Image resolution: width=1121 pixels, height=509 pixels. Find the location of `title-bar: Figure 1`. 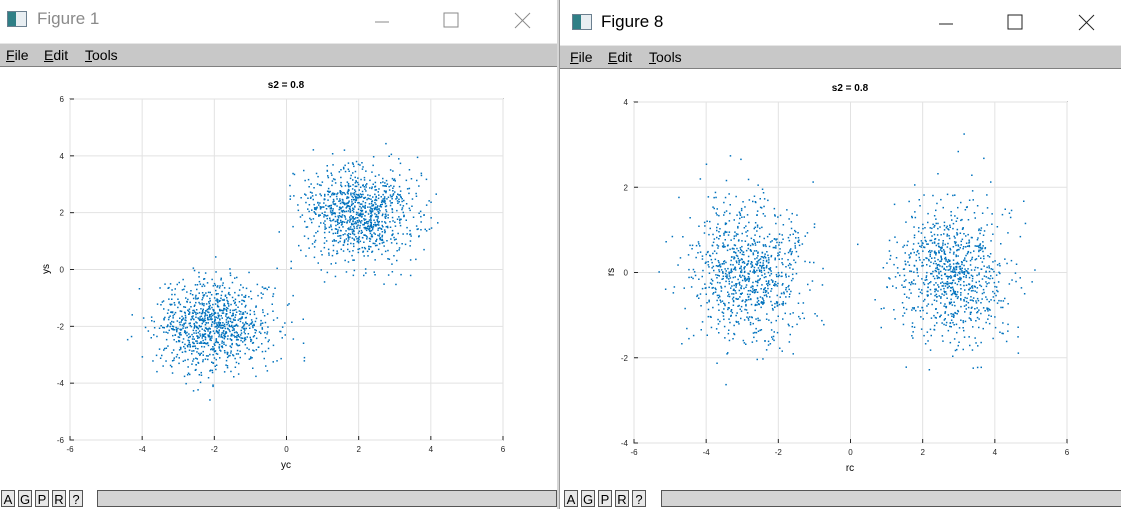

title-bar: Figure 1 is located at coordinates (278, 21).